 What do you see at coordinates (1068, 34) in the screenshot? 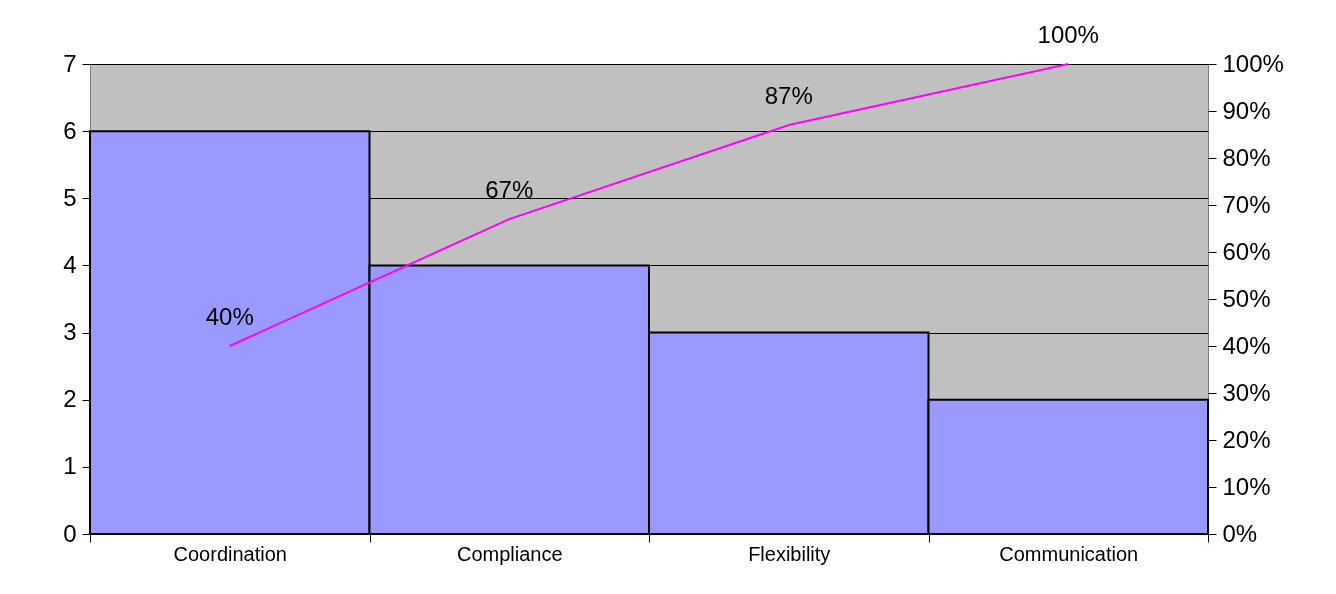
I see `data-label: 100%` at bounding box center [1068, 34].